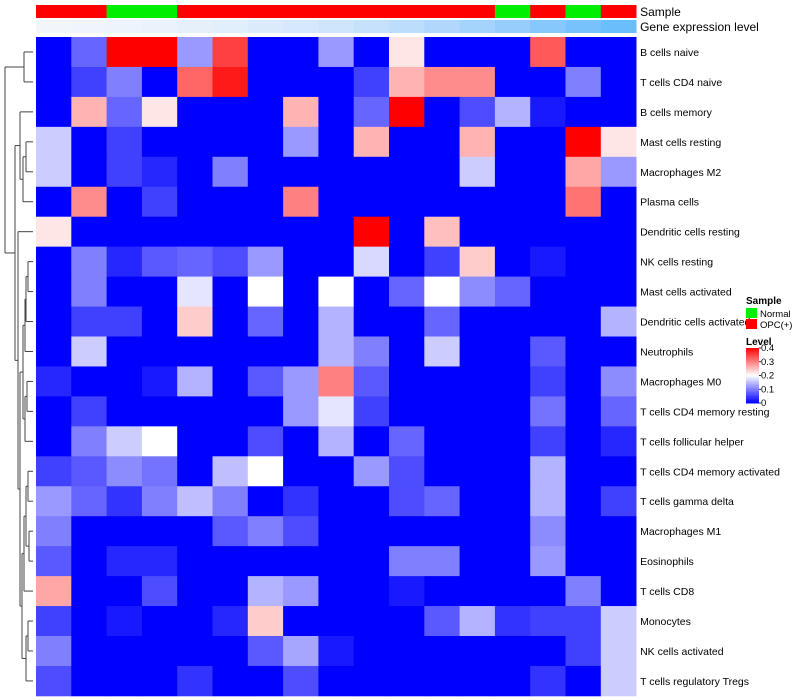  What do you see at coordinates (18, 366) in the screenshot?
I see `row-dendrogram` at bounding box center [18, 366].